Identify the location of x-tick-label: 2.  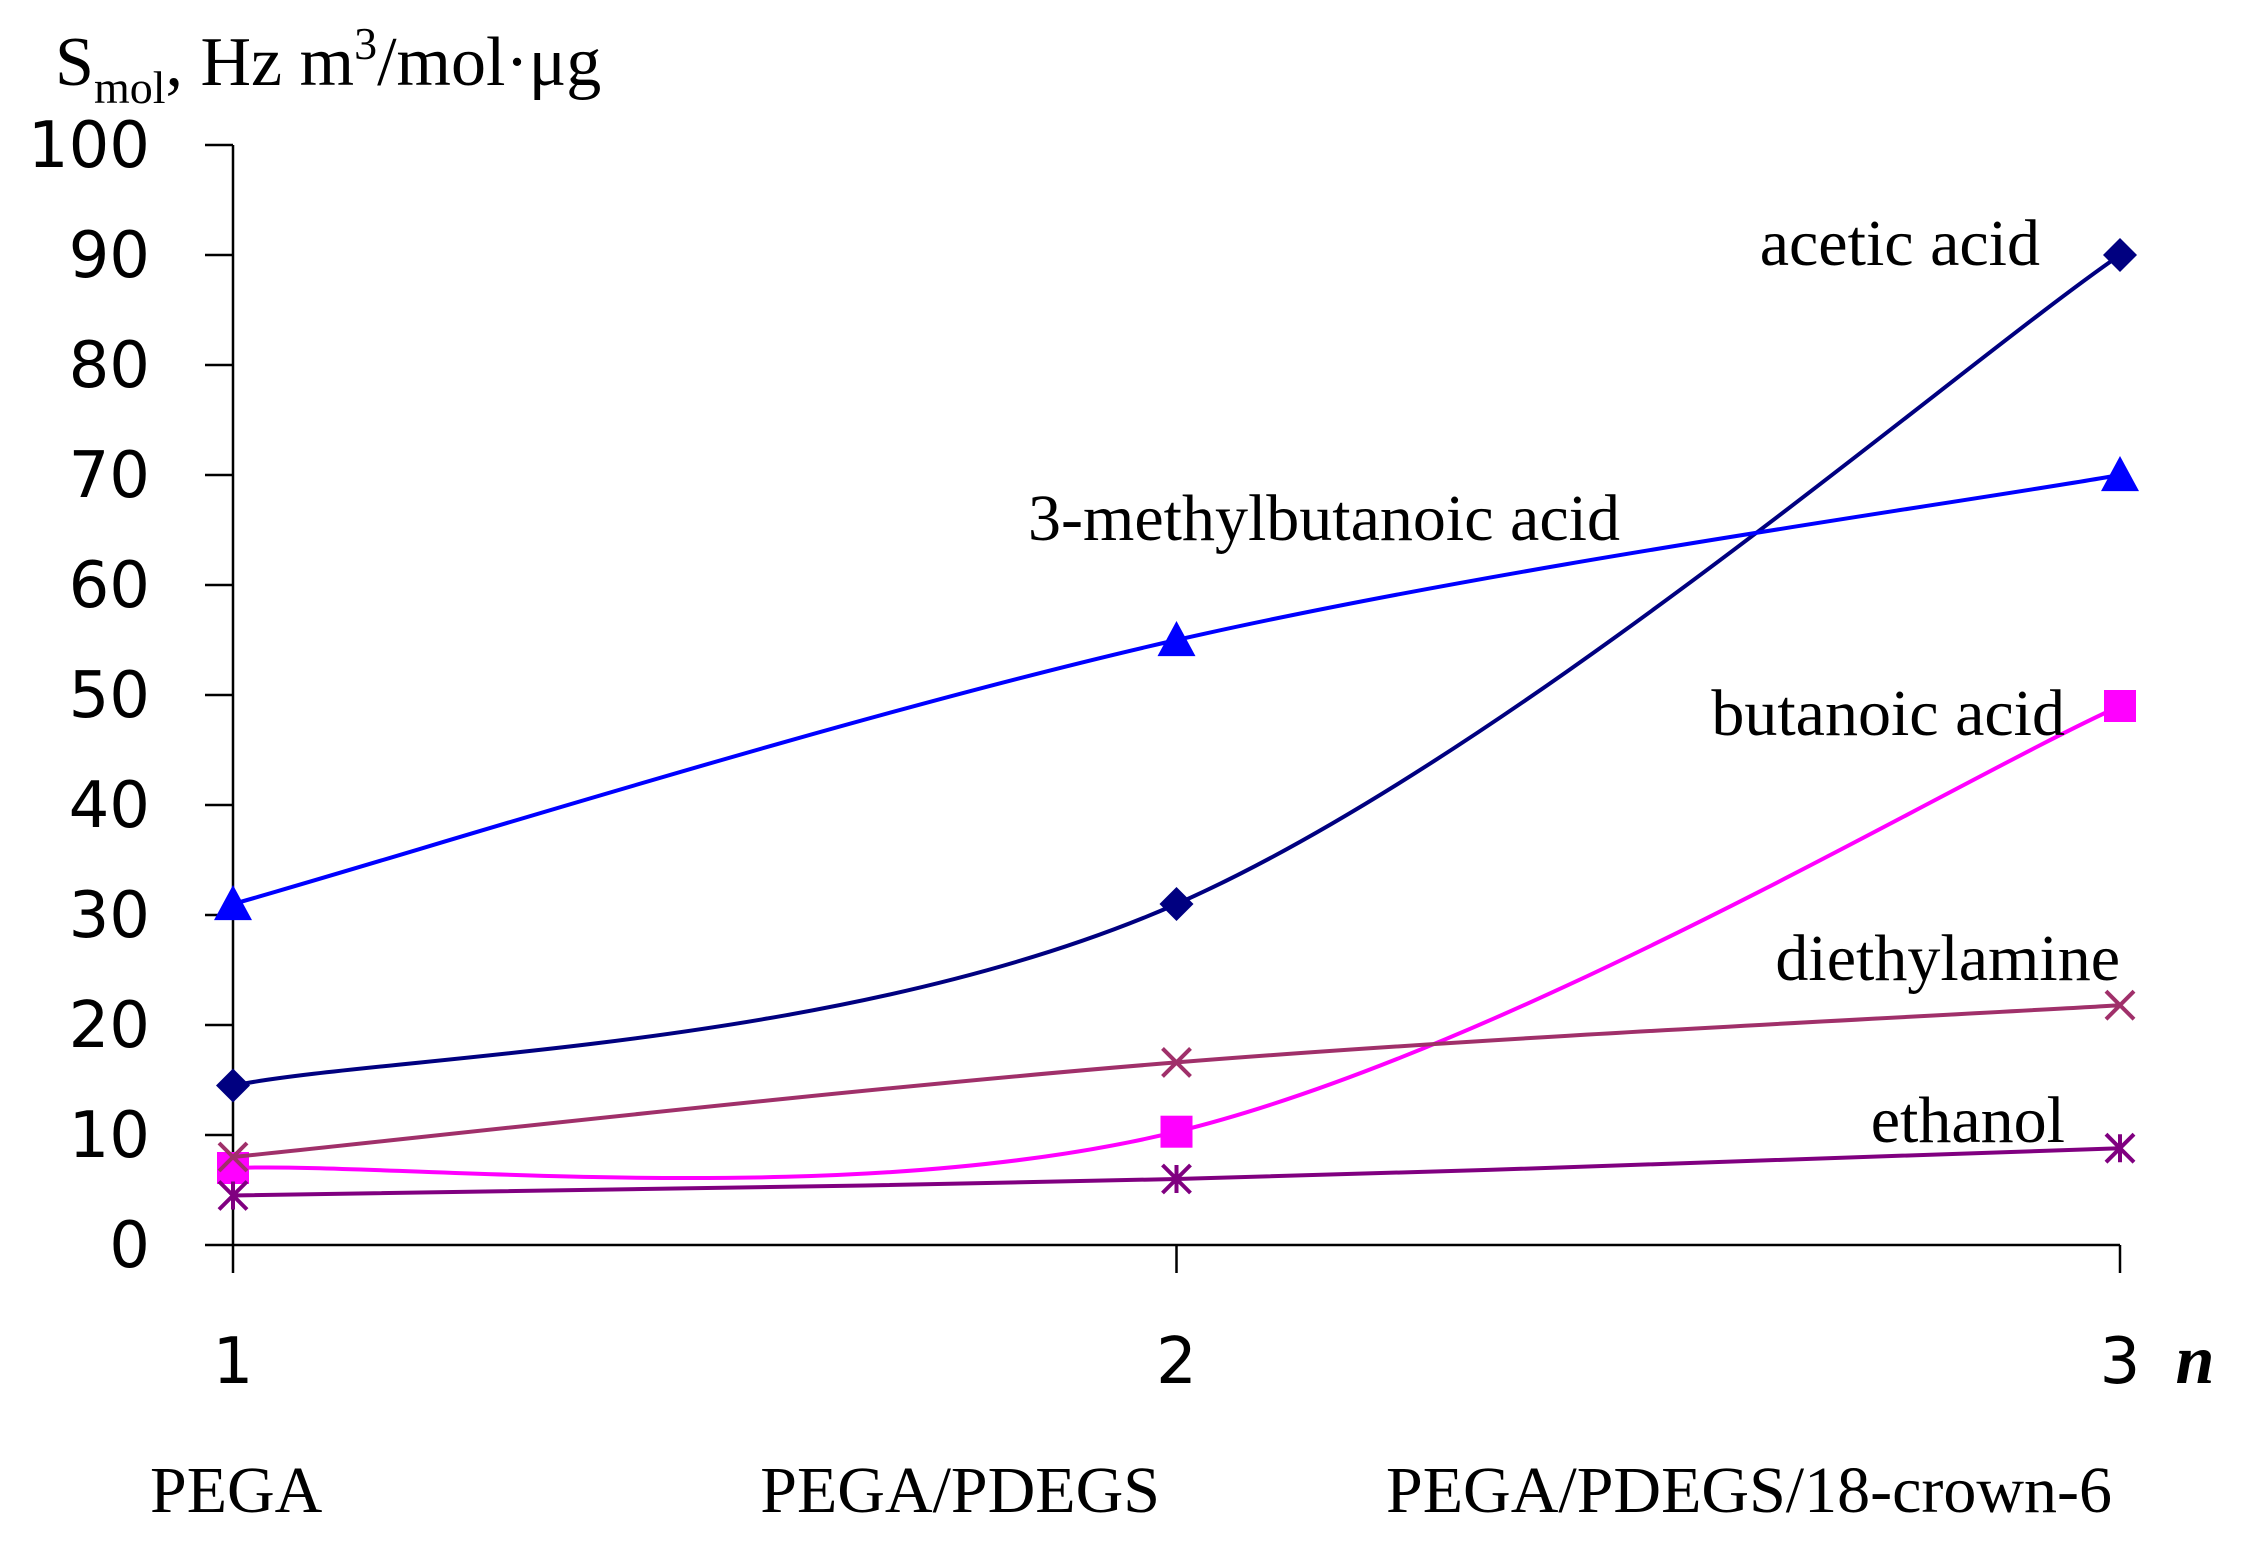
(1176, 1362).